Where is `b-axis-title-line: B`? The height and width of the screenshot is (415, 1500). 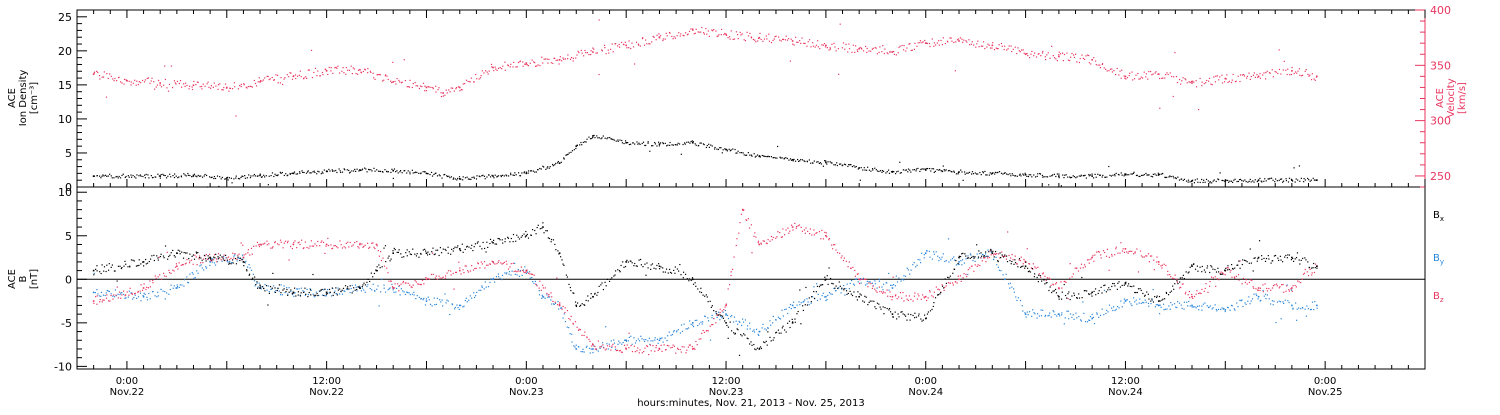
b-axis-title-line: B is located at coordinates (23, 278).